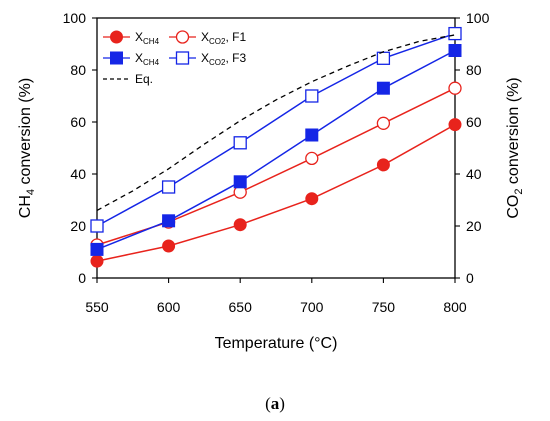 The height and width of the screenshot is (421, 550). Describe the element at coordinates (182, 37) in the screenshot. I see `legend-marker-xco2_f1` at that location.